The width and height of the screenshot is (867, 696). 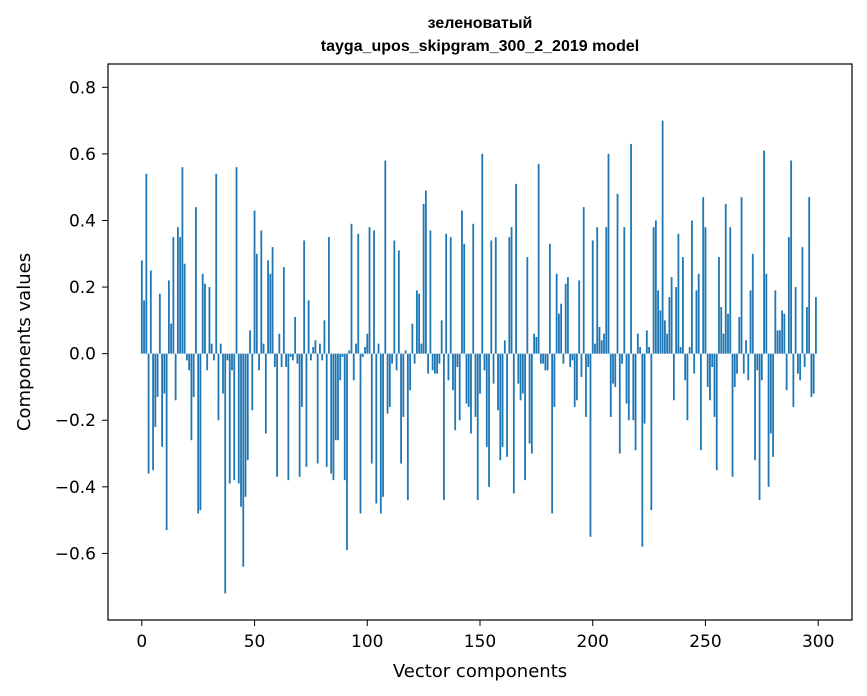 I want to click on x-axis-ticks: 0 50 100 150 200 250 300, so click(x=485, y=636).